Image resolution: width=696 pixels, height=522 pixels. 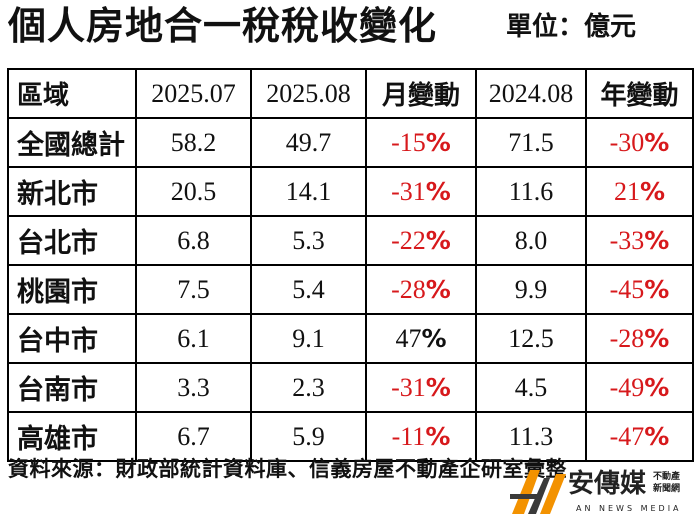 What do you see at coordinates (193, 387) in the screenshot?
I see `value-2025-07: 3.3` at bounding box center [193, 387].